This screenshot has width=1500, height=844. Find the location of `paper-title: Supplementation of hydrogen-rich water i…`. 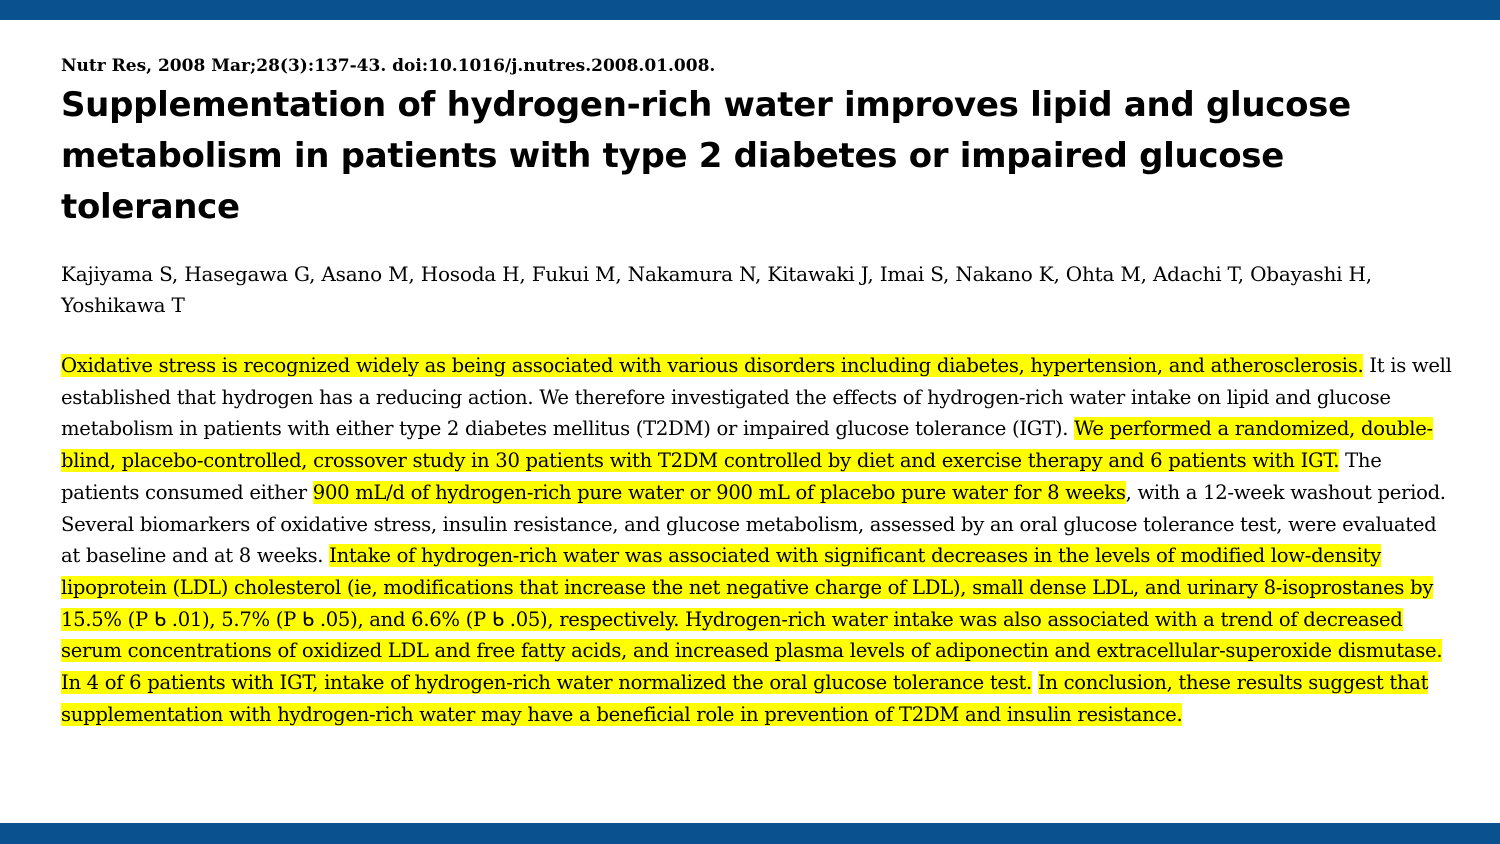

paper-title: Supplementation of hydrogen-rich water i… is located at coordinates (706, 156).